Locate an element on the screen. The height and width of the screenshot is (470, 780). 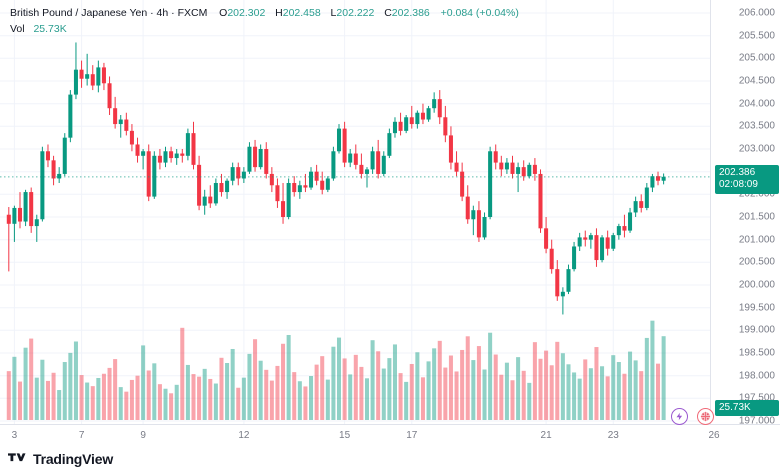
price-tick-label: 203.000 is located at coordinates (756, 149).